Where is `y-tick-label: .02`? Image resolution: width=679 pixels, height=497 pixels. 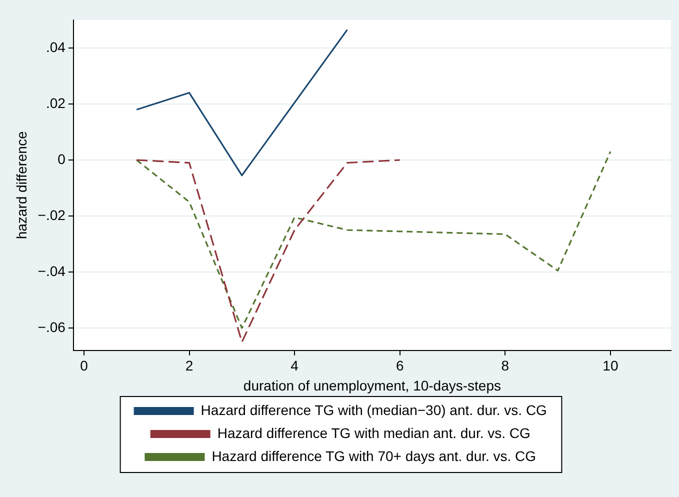 y-tick-label: .02 is located at coordinates (56, 102).